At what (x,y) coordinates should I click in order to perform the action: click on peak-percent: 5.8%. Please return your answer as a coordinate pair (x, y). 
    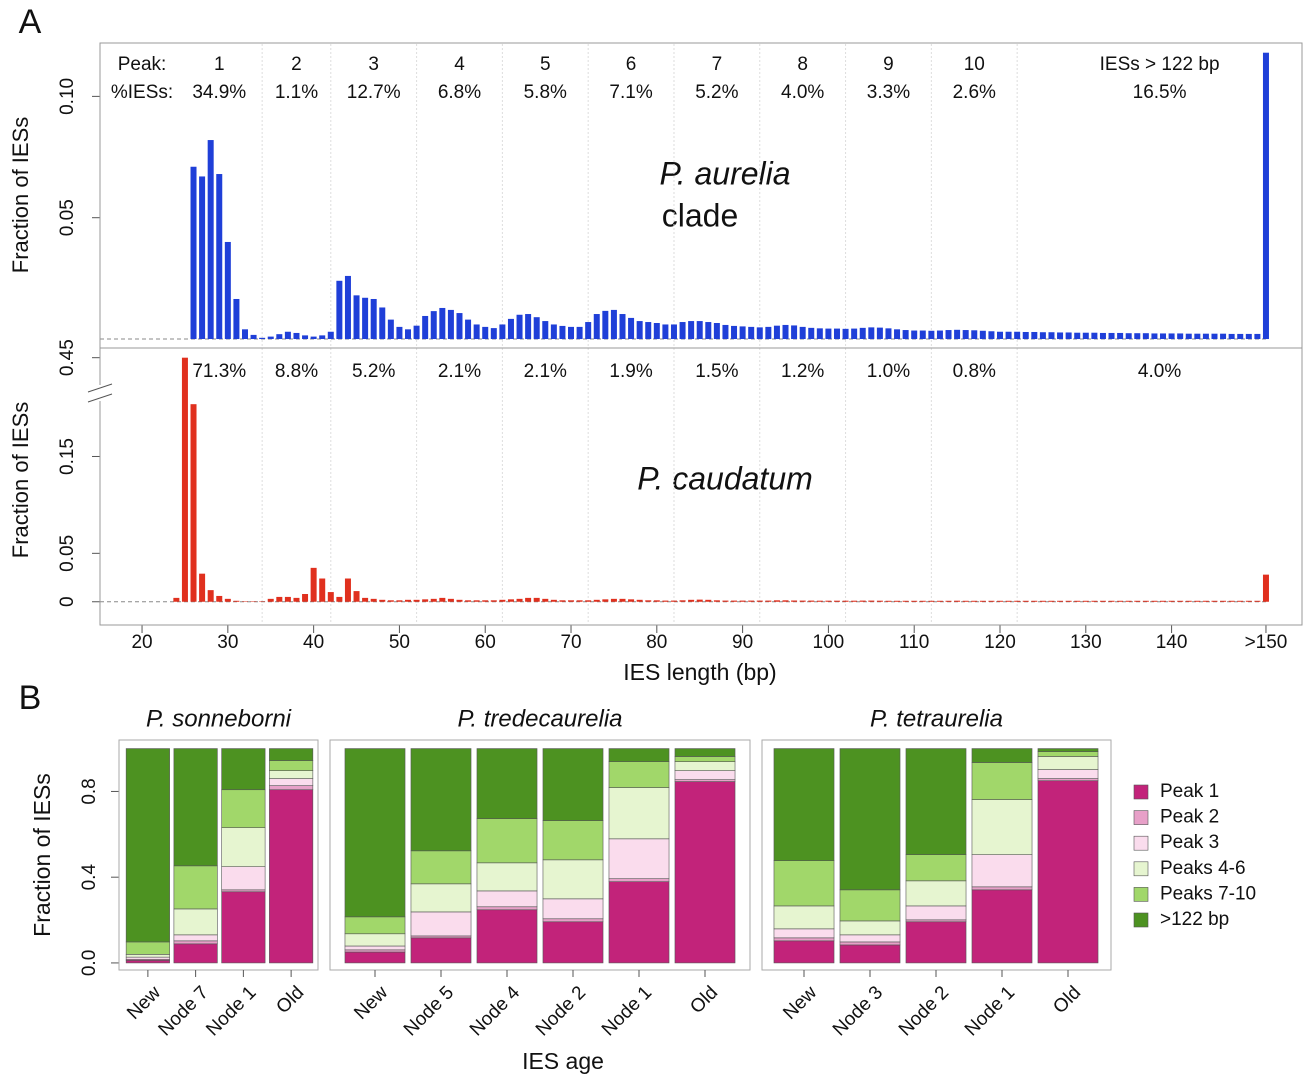
    Looking at the image, I should click on (545, 92).